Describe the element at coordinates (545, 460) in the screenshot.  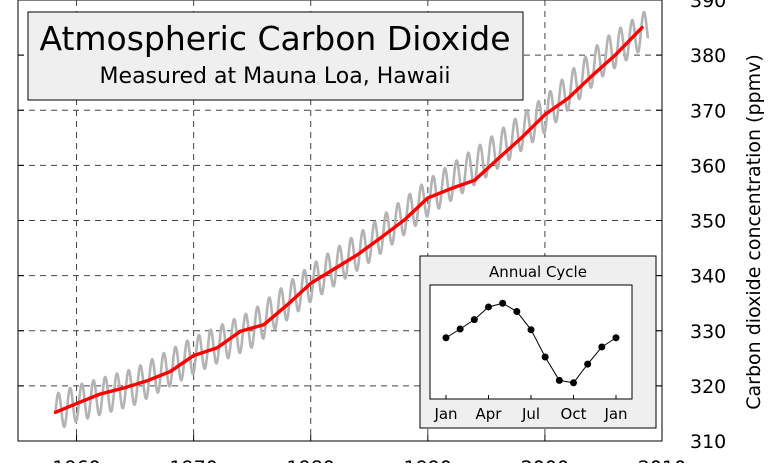
I see `x-tick-label: 2000` at that location.